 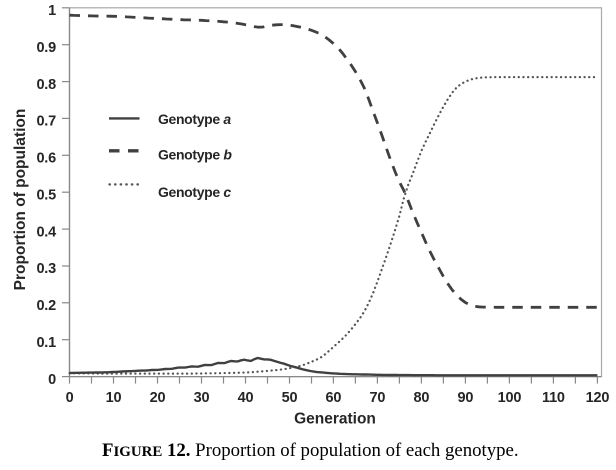 I want to click on svg-text: 0.2, so click(x=46, y=306).